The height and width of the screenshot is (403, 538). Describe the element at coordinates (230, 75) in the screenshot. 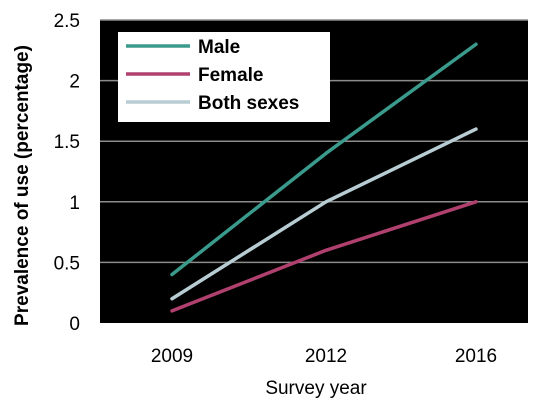

I see `legend-label: Female` at that location.